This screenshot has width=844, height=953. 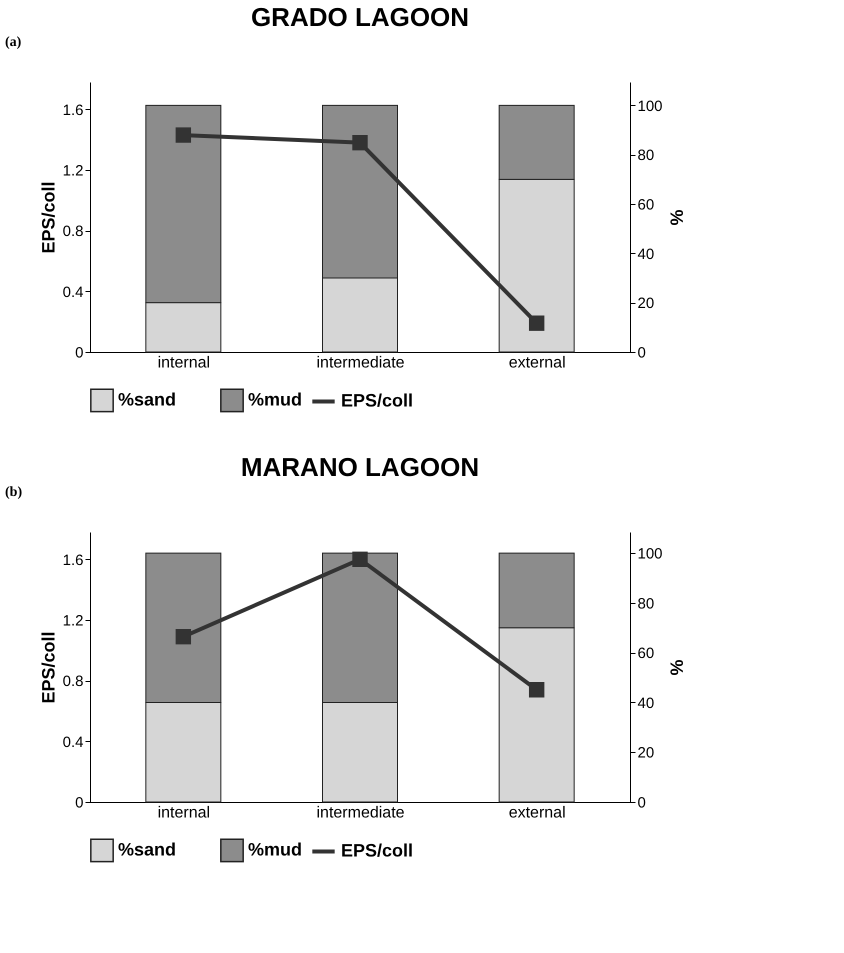 What do you see at coordinates (13, 42) in the screenshot?
I see `text: (a)` at bounding box center [13, 42].